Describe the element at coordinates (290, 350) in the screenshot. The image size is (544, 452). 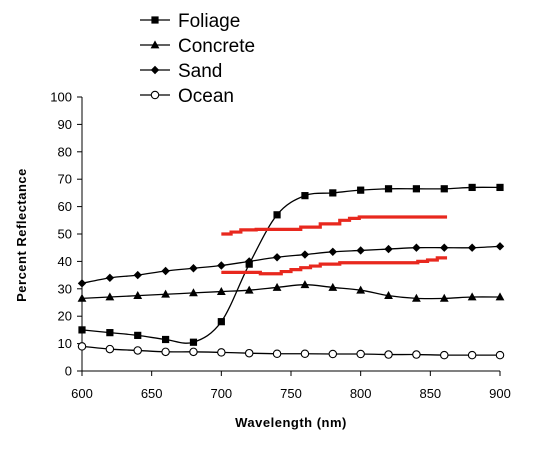
I see `series-line-ocean` at that location.